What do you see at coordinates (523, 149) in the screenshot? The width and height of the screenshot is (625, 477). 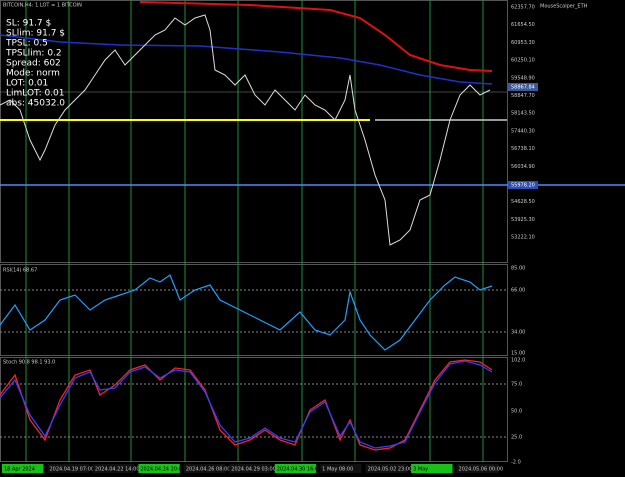 I see `price-label: 56738.10` at bounding box center [523, 149].